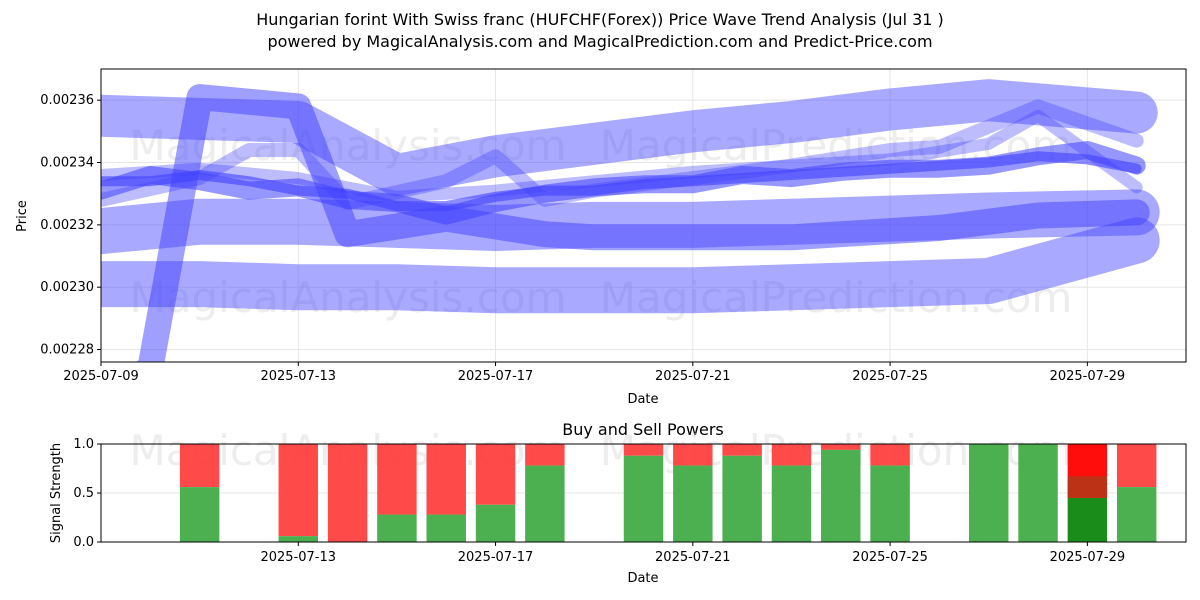 The width and height of the screenshot is (1200, 600). What do you see at coordinates (496, 376) in the screenshot?
I see `price-x-tick-label: 2025-07-17` at bounding box center [496, 376].